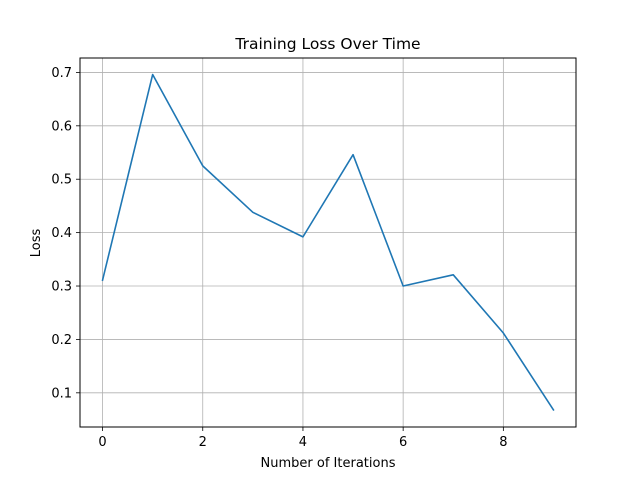  What do you see at coordinates (503, 442) in the screenshot?
I see `x-tick-label: 8` at bounding box center [503, 442].